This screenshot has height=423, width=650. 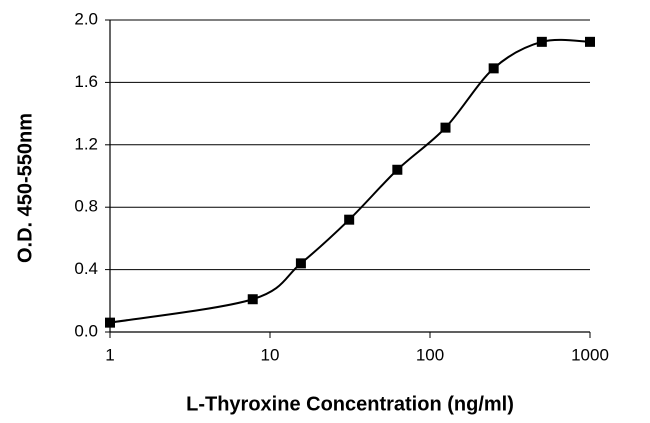 What do you see at coordinates (590, 354) in the screenshot?
I see `x-tick-label: 1000` at bounding box center [590, 354].